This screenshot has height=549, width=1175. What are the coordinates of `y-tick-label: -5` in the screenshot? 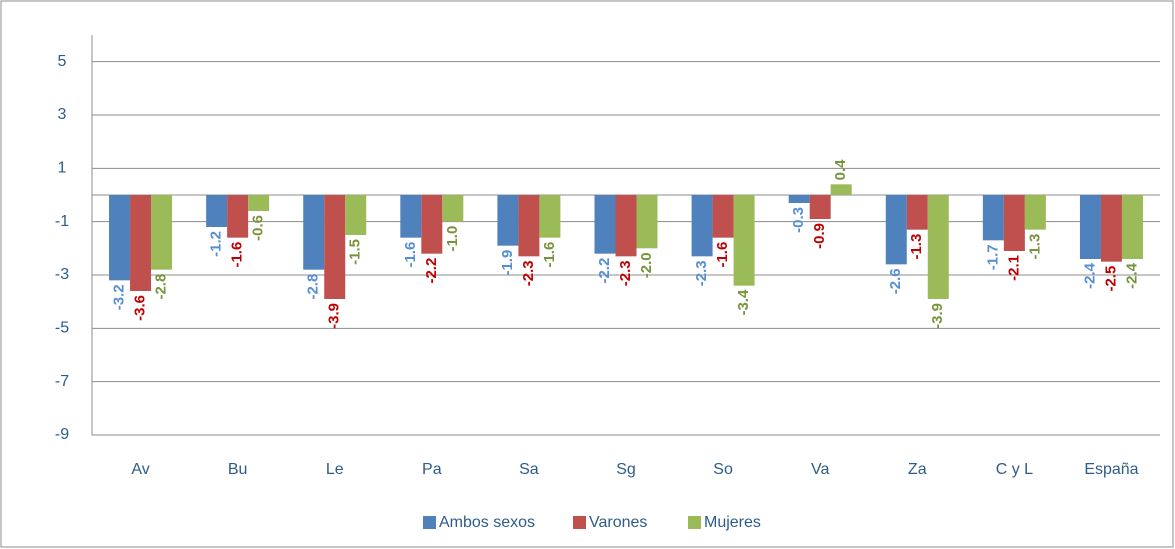 It's located at (62, 328).